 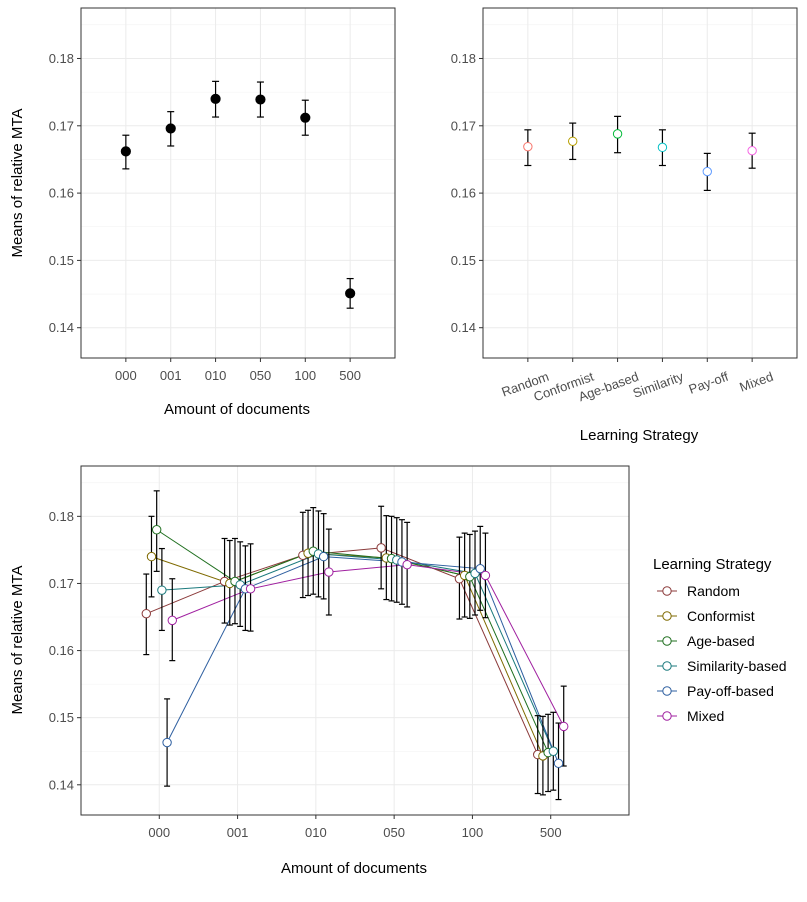 I want to click on chart-b-y-tick-label: 0.14, so click(x=463, y=327).